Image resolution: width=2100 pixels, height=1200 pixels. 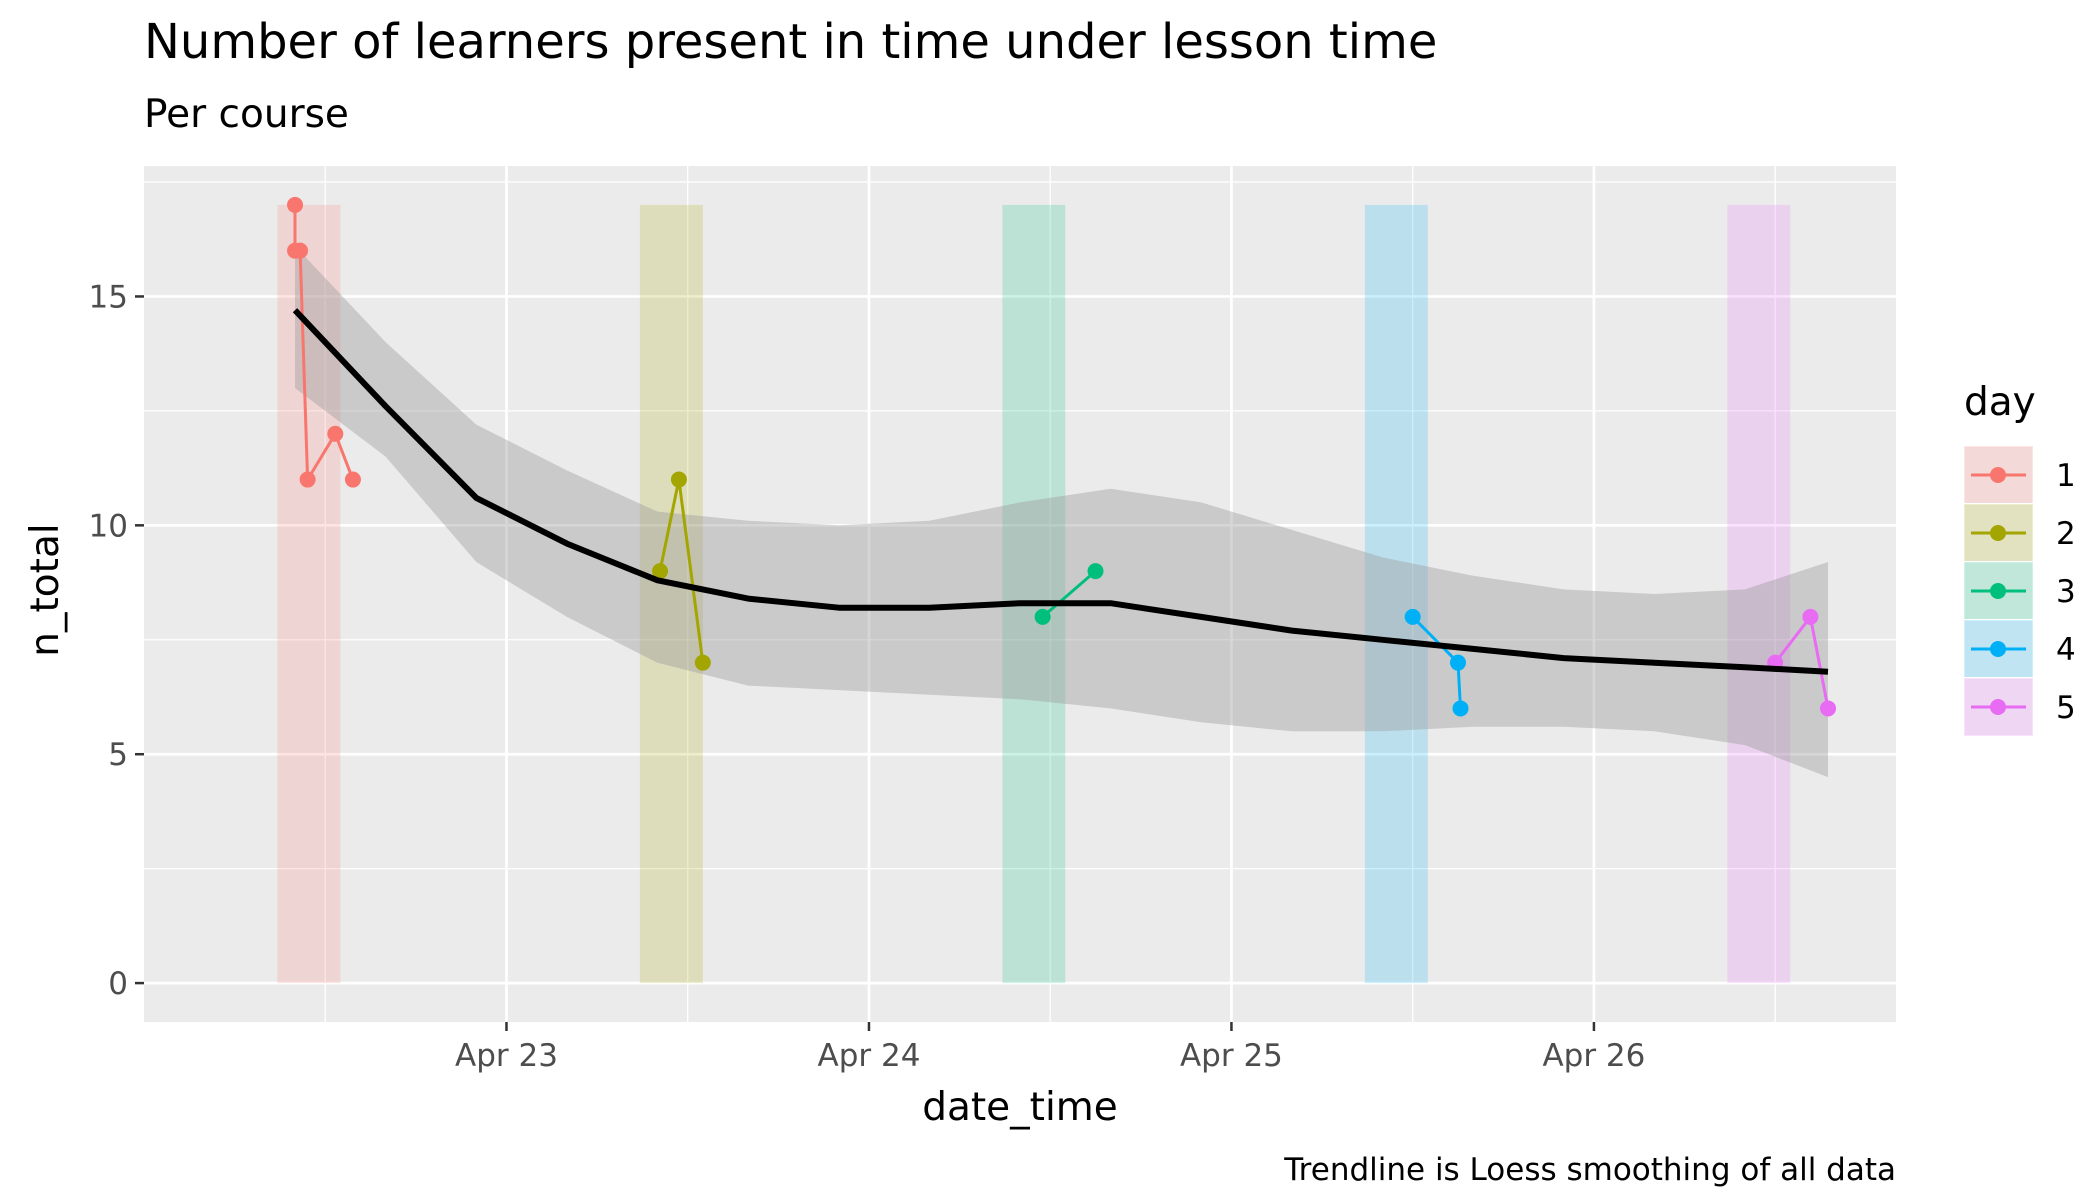 What do you see at coordinates (118, 755) in the screenshot?
I see `y-tick-label: 5` at bounding box center [118, 755].